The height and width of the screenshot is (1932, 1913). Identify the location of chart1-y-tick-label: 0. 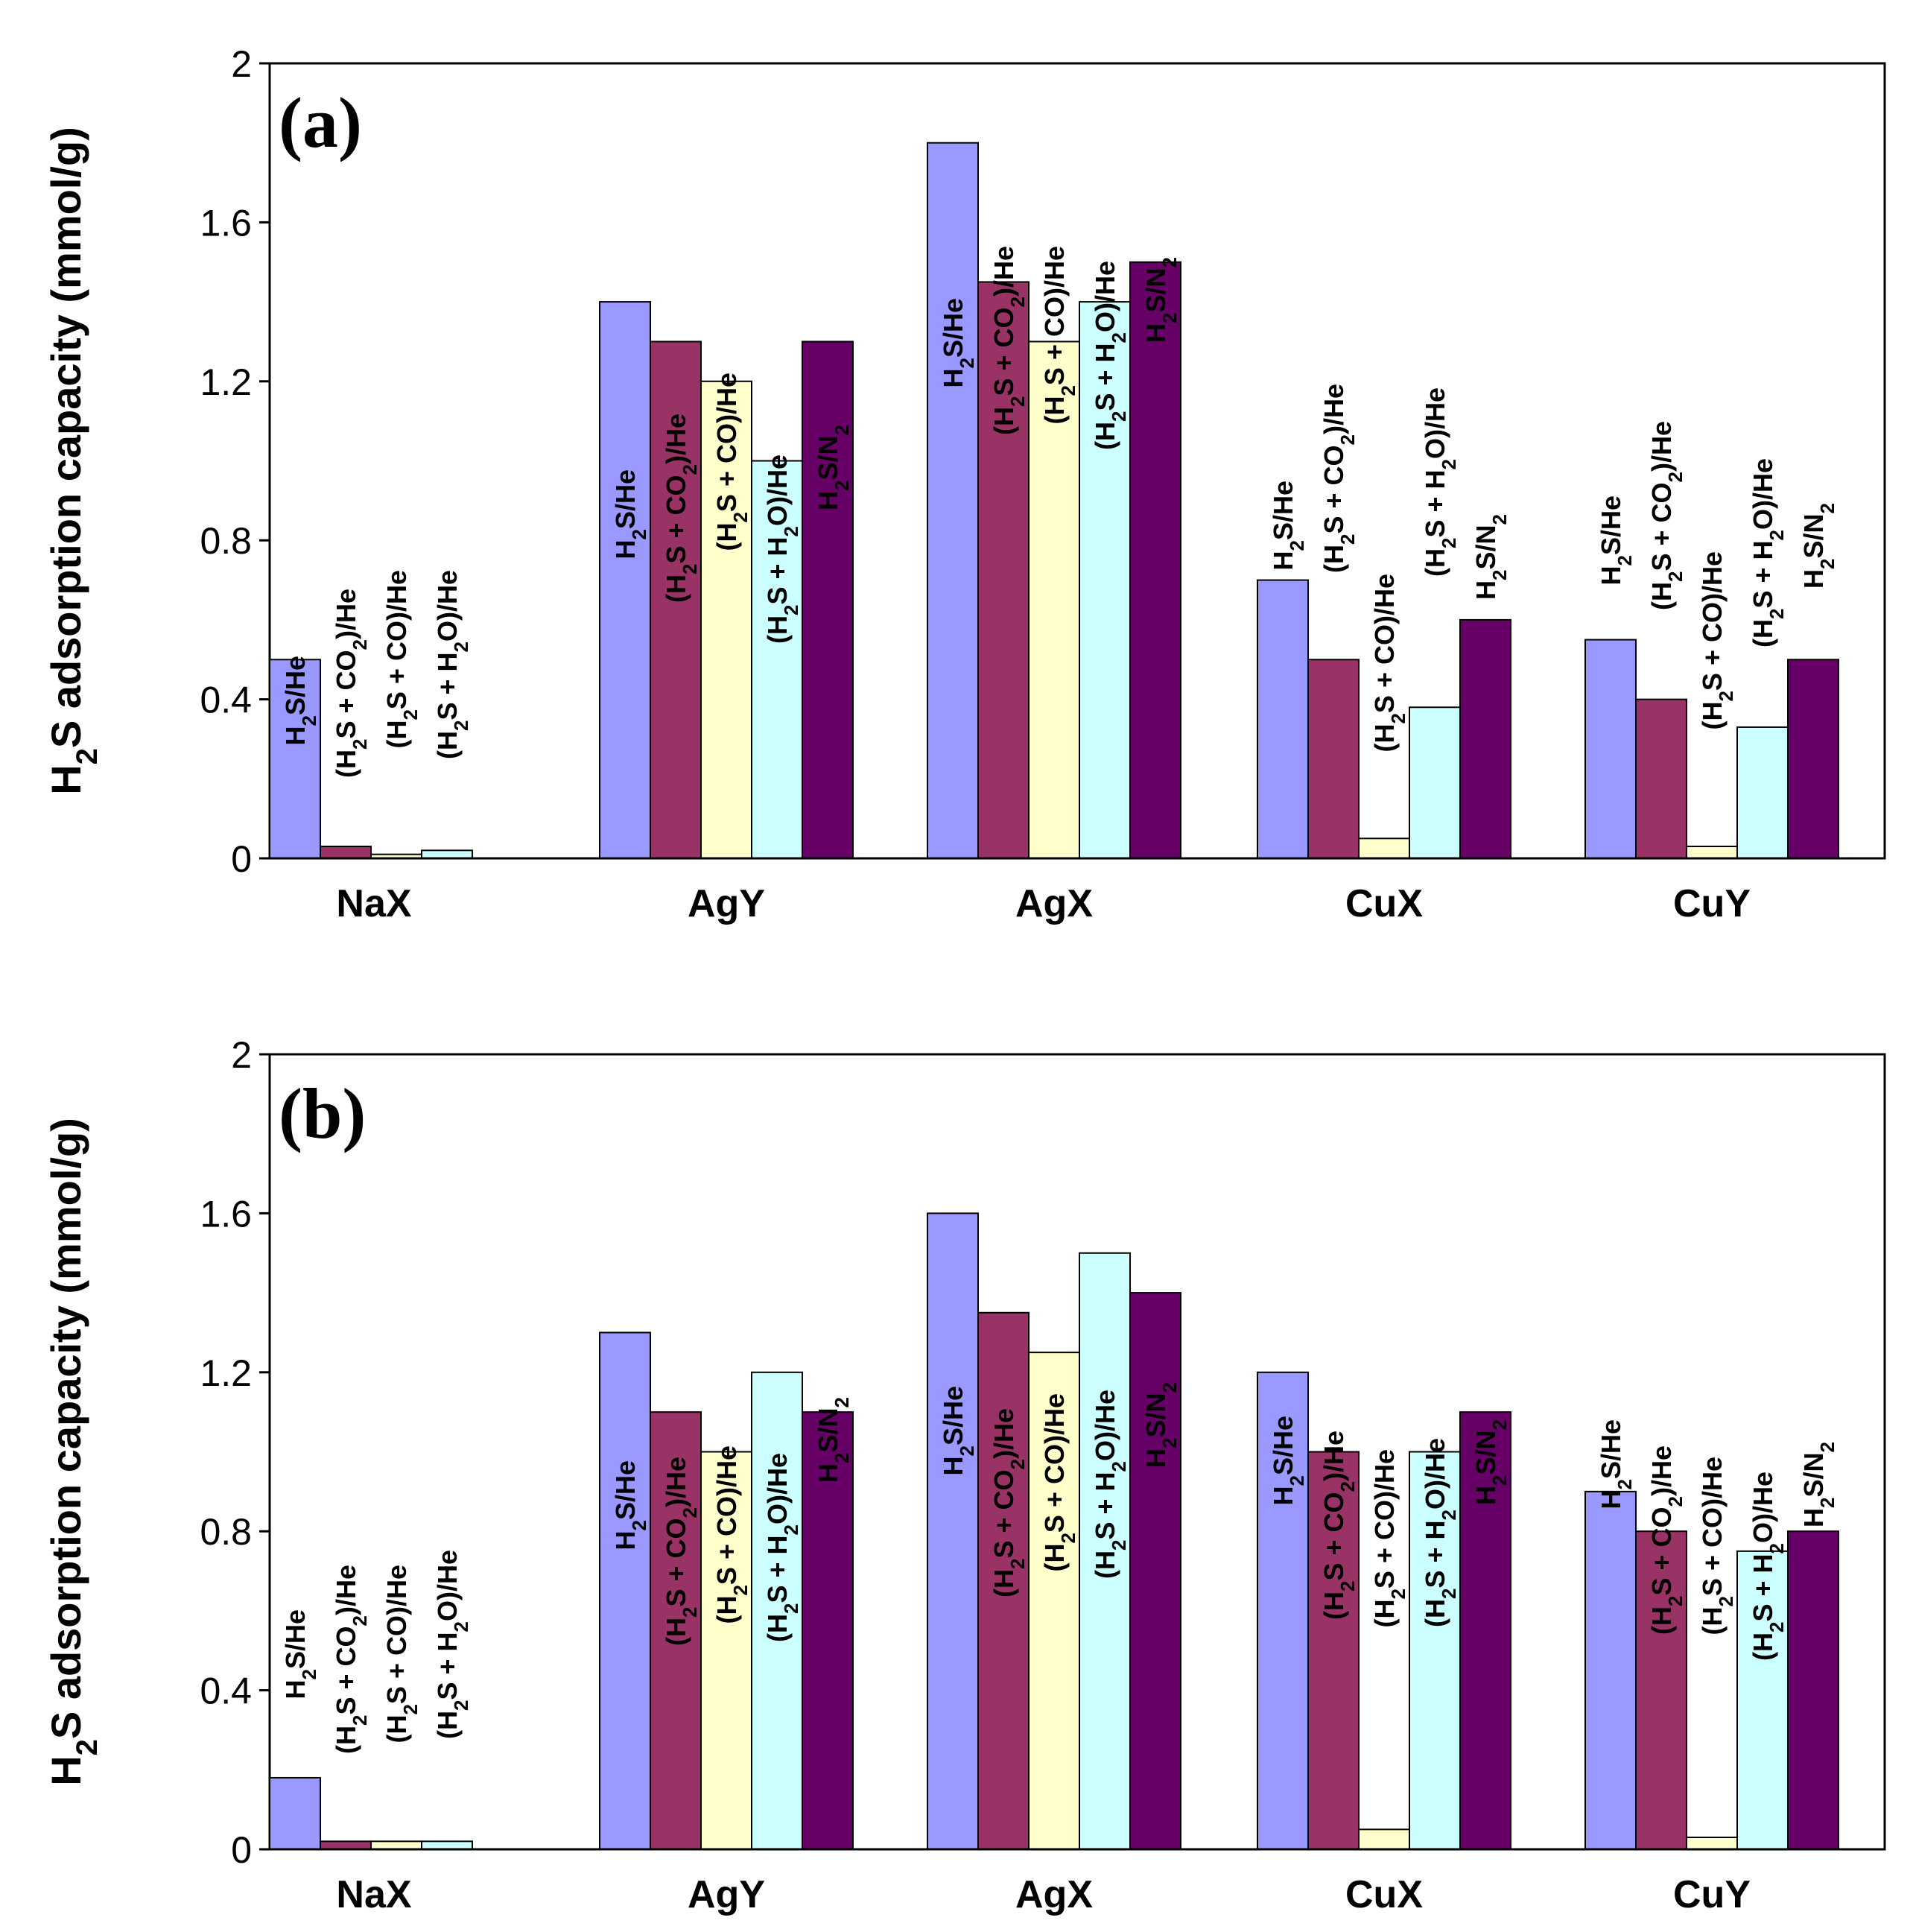
(241, 1850).